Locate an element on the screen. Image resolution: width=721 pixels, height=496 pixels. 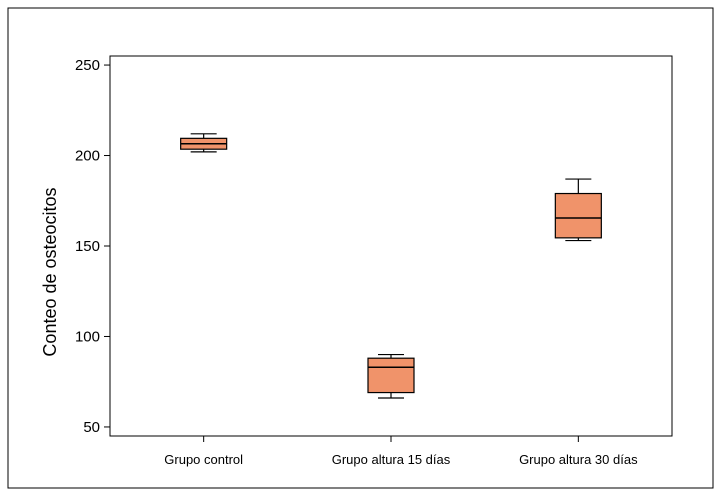
y-tick-label: 50 is located at coordinates (91, 427).